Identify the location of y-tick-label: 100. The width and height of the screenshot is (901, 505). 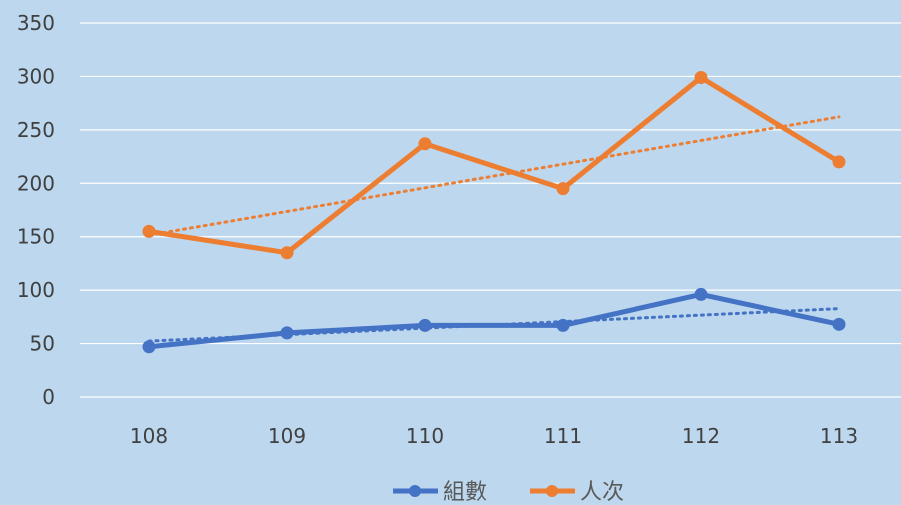
(36, 290).